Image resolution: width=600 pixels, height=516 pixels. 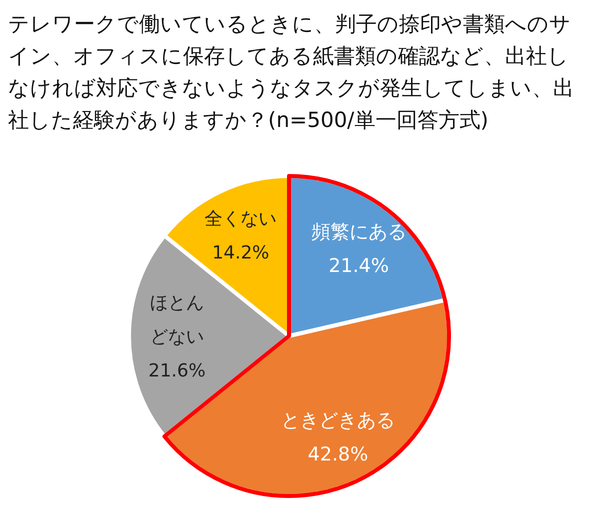 What do you see at coordinates (177, 371) in the screenshot?
I see `data-label: 21.6%` at bounding box center [177, 371].